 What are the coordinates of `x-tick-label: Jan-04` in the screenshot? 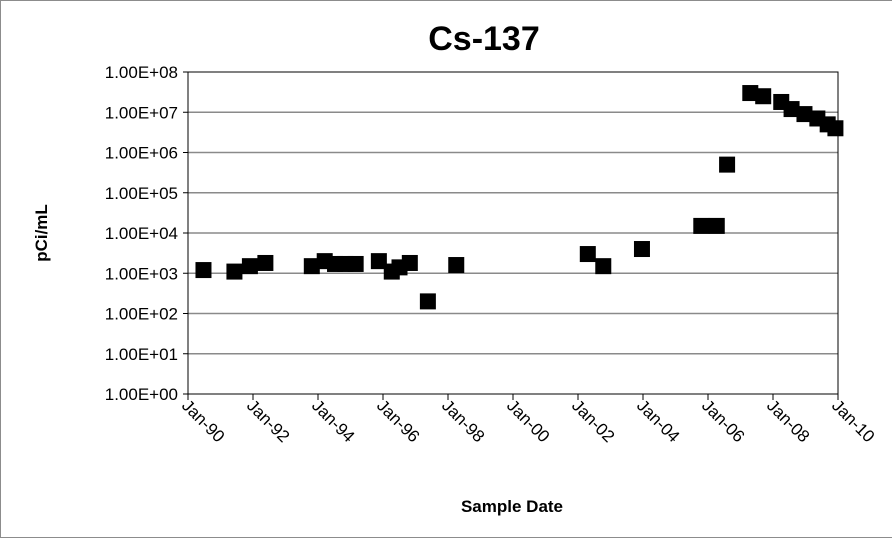 It's located at (658, 421).